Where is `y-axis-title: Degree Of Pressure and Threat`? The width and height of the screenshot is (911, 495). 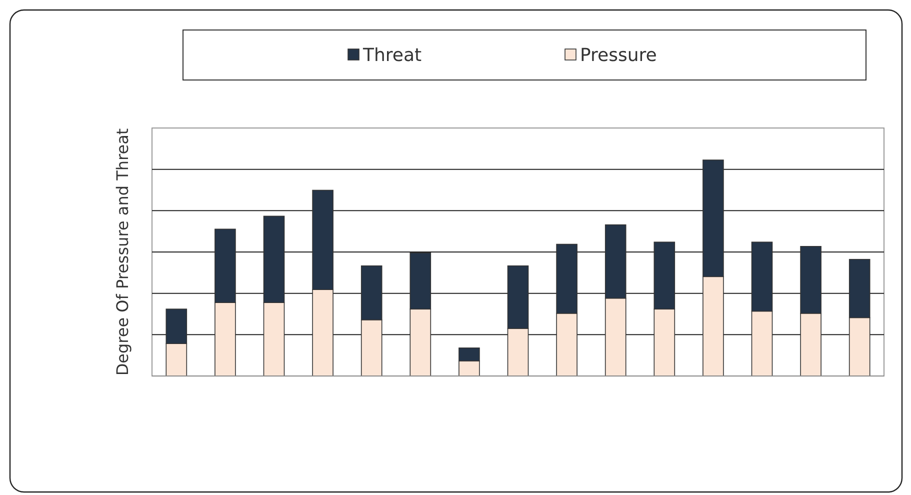
y-axis-title: Degree Of Pressure and Threat is located at coordinates (122, 252).